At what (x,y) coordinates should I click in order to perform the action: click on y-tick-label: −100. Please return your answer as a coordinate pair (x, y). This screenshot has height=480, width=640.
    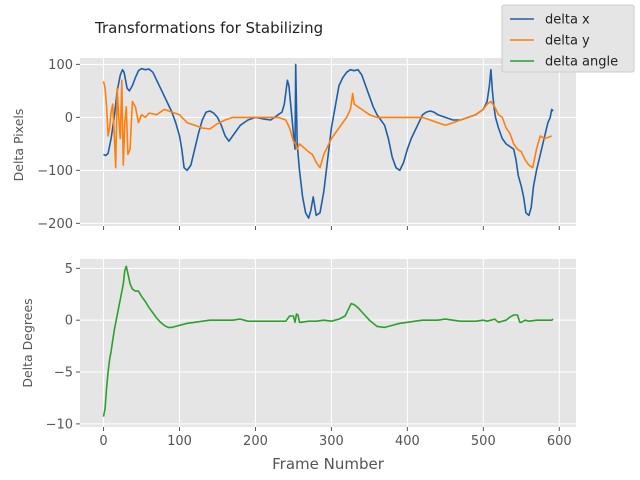
    Looking at the image, I should click on (55, 171).